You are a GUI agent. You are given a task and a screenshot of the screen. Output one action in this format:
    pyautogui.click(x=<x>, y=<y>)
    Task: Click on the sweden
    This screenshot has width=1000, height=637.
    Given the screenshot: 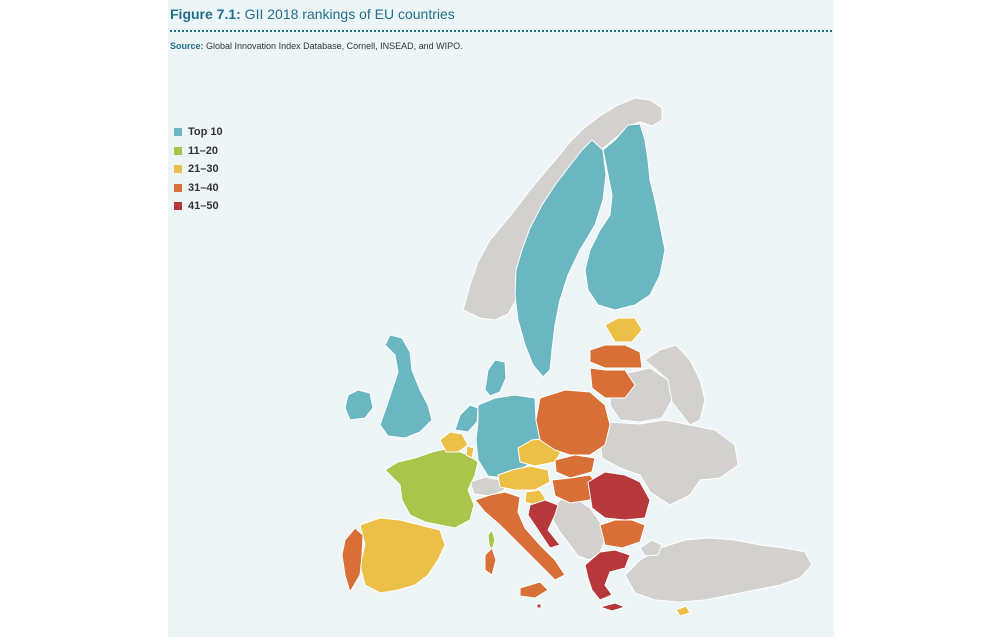 What is the action you would take?
    pyautogui.click(x=560, y=258)
    